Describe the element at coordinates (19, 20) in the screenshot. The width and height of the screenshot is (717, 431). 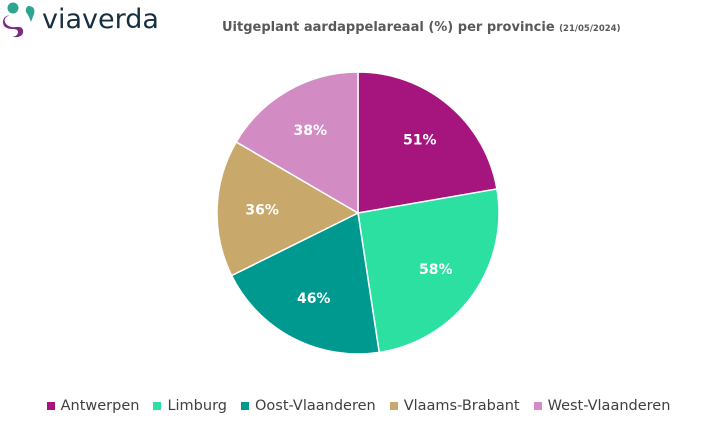
I see `viaverda-logo-icon` at that location.